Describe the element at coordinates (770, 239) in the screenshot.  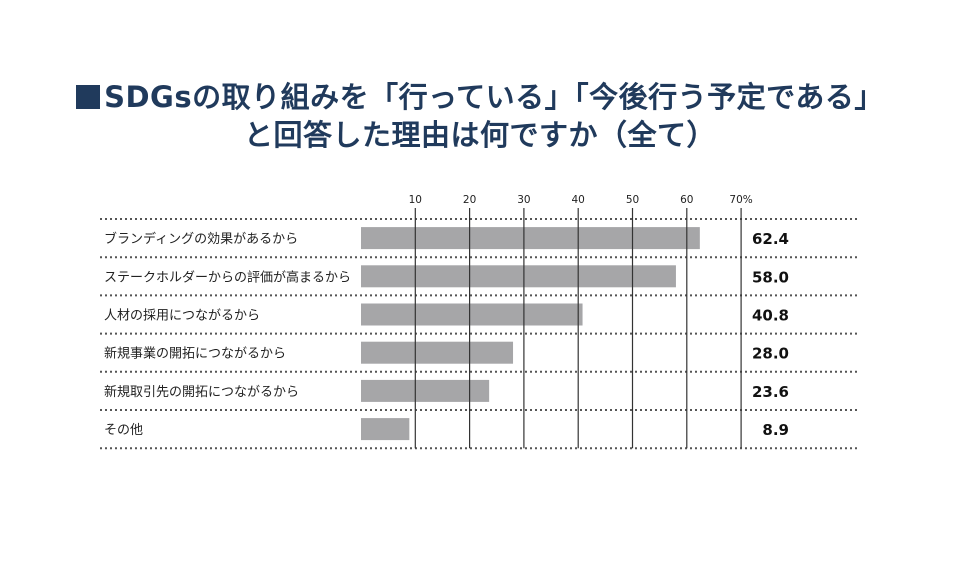
I see `value-label-0: 62.4` at that location.